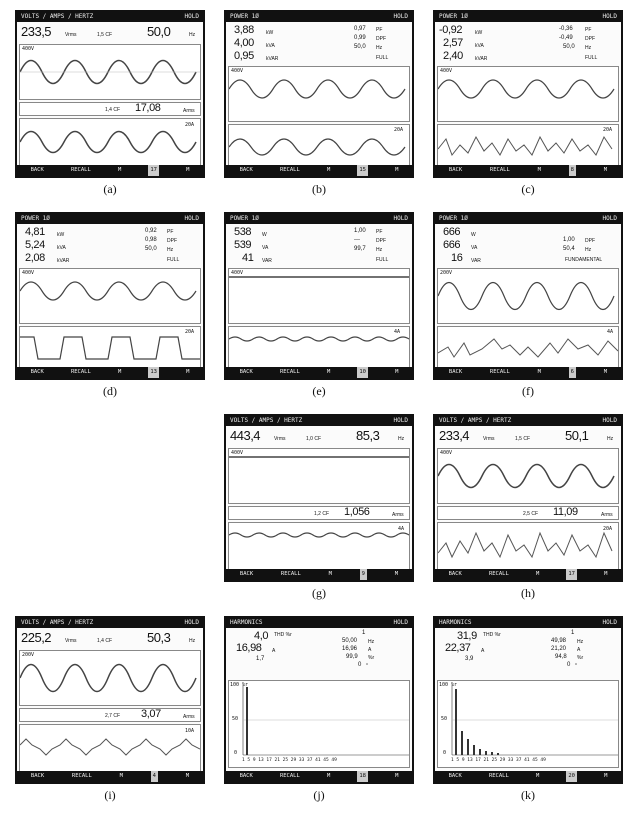  Describe the element at coordinates (274, 651) in the screenshot. I see `current-unit: A` at that location.